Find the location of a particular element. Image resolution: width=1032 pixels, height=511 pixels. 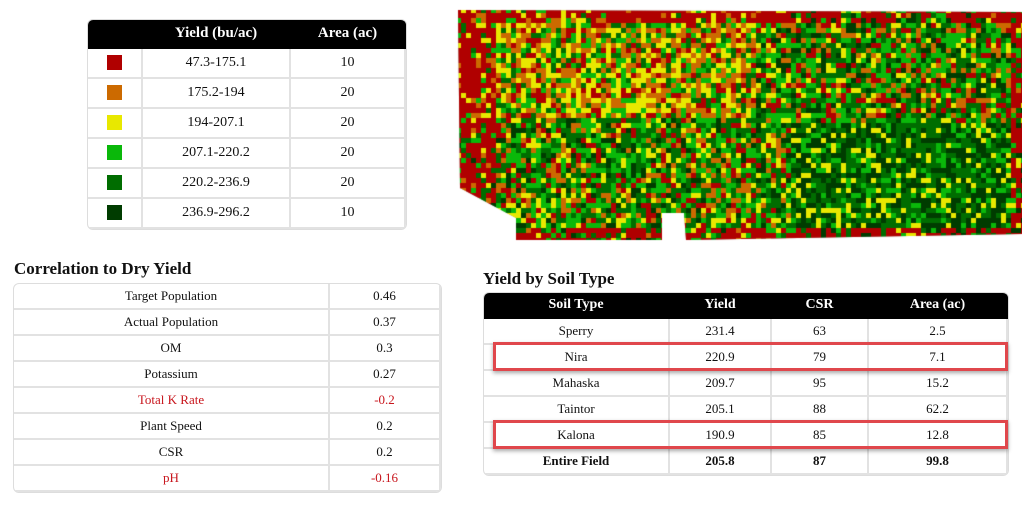

highlight-box-kalona is located at coordinates (750, 434).